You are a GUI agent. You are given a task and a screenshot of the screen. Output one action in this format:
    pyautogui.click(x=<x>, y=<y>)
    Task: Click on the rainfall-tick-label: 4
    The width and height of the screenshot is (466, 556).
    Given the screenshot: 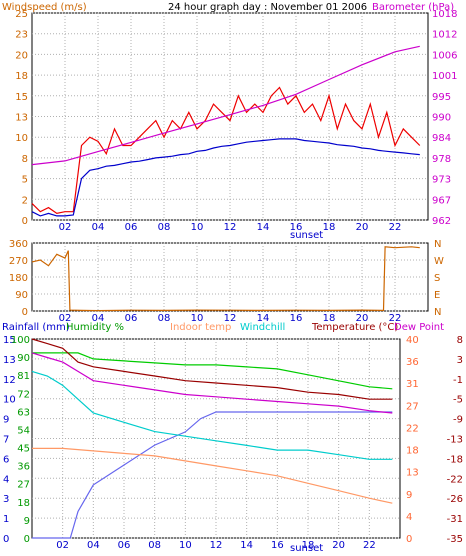 What is the action you would take?
    pyautogui.click(x=6, y=479)
    